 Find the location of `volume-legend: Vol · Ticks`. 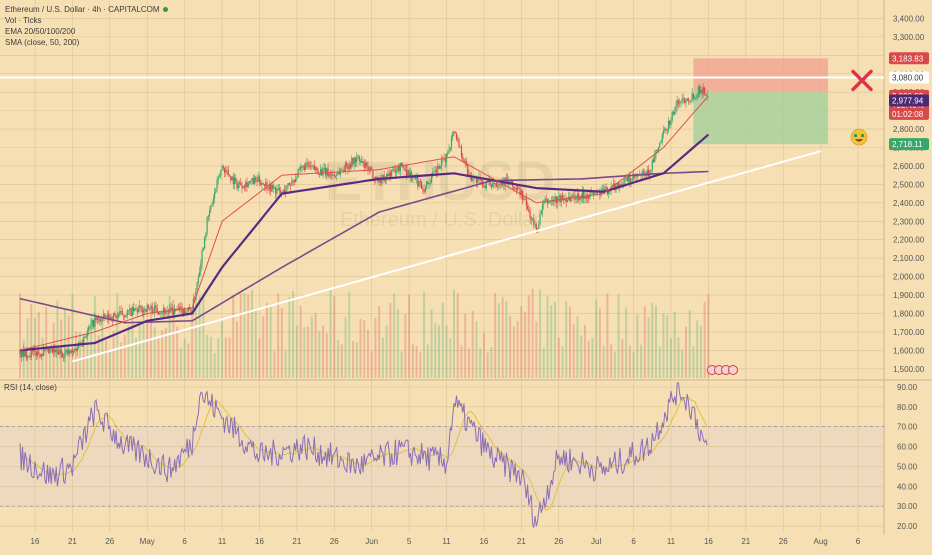

volume-legend: Vol · Ticks is located at coordinates (23, 20).